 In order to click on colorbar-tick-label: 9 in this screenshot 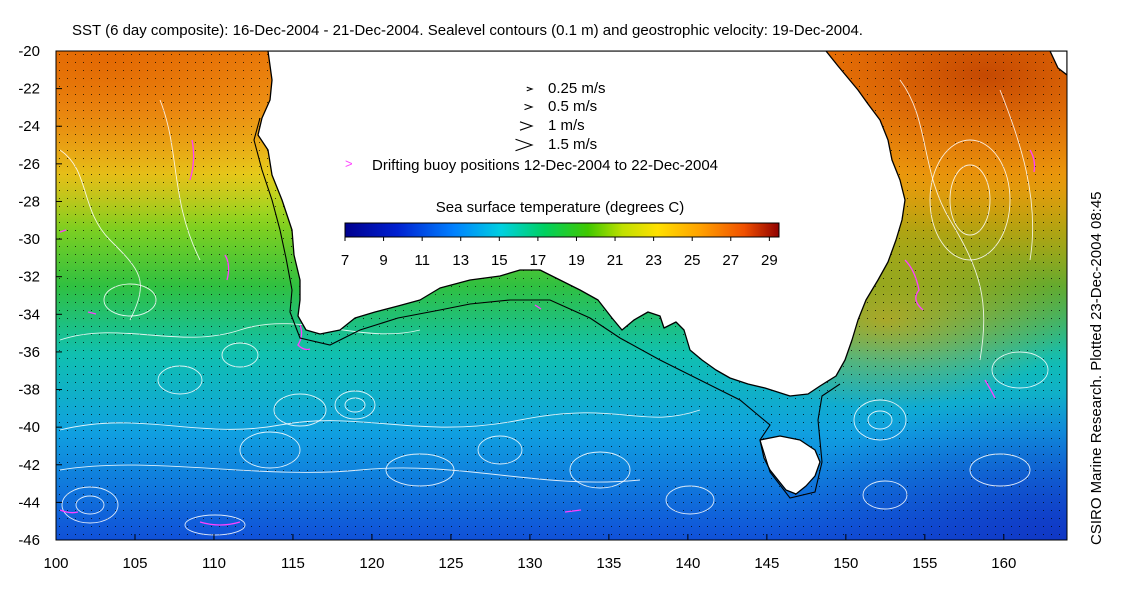, I will do `click(383, 260)`.